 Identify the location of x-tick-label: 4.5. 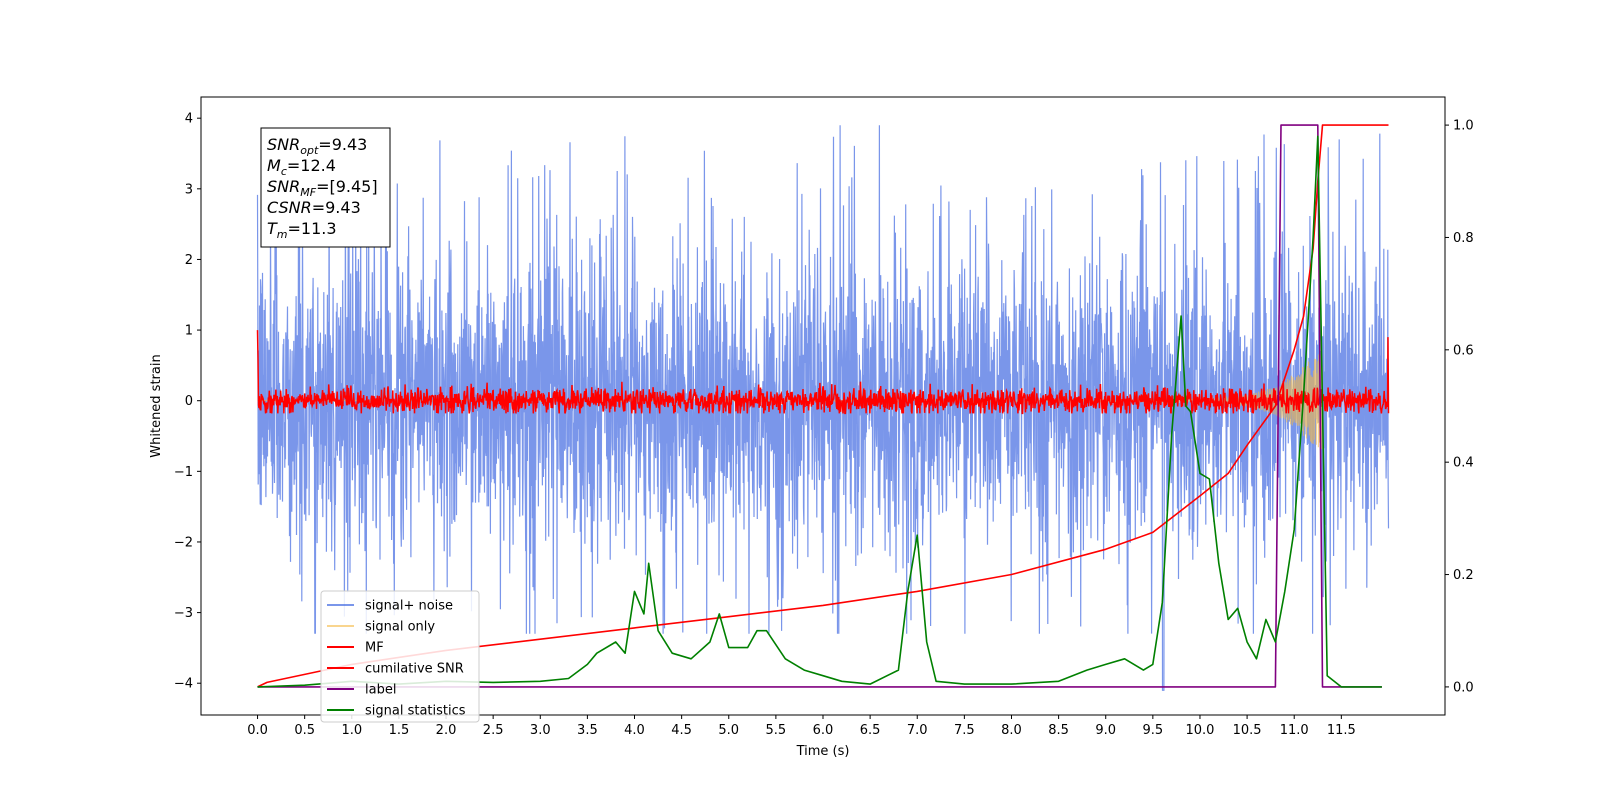
(681, 730).